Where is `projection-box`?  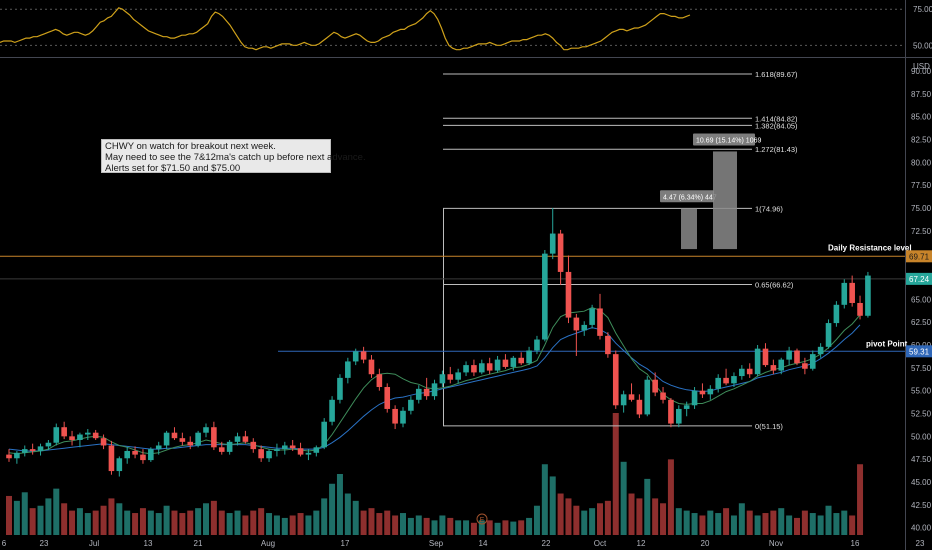
projection-box is located at coordinates (689, 229).